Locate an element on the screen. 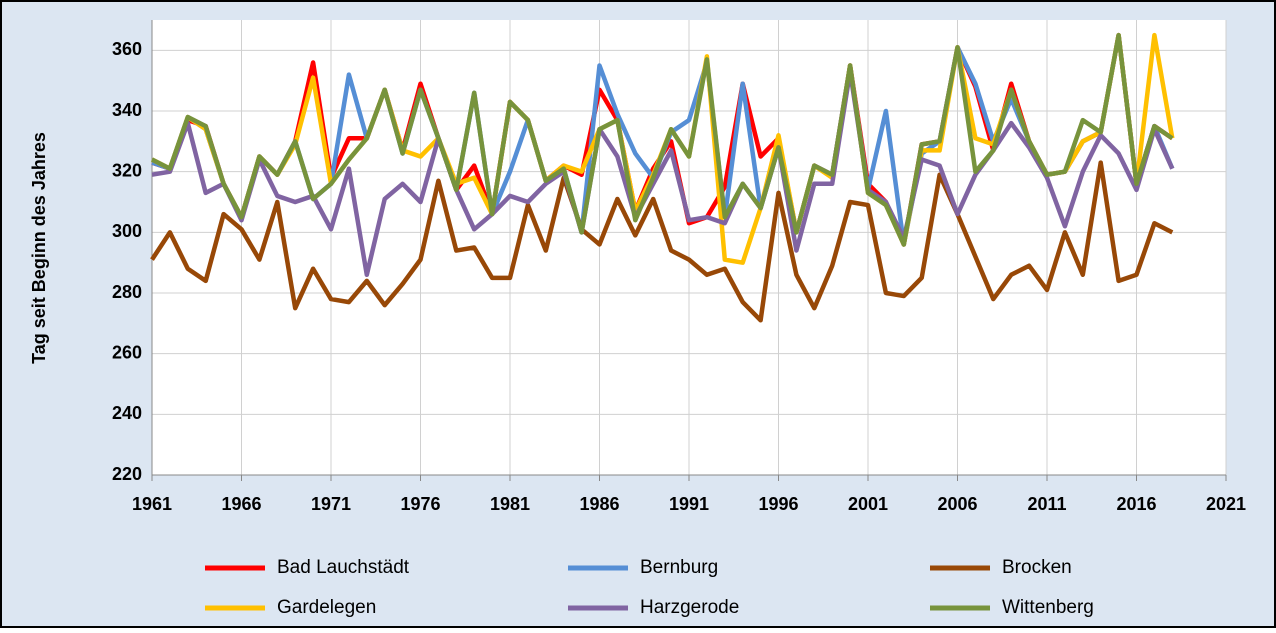 The width and height of the screenshot is (1276, 633). x-tick-label: 2021 is located at coordinates (1226, 504).